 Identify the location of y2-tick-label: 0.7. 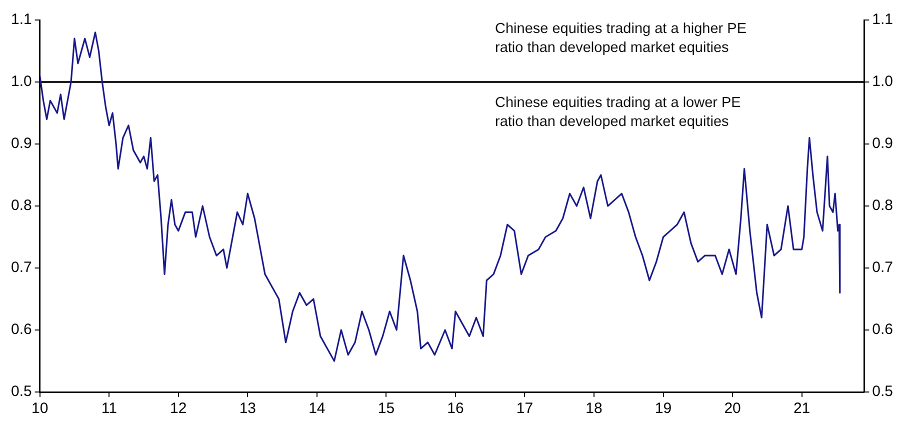
(883, 267).